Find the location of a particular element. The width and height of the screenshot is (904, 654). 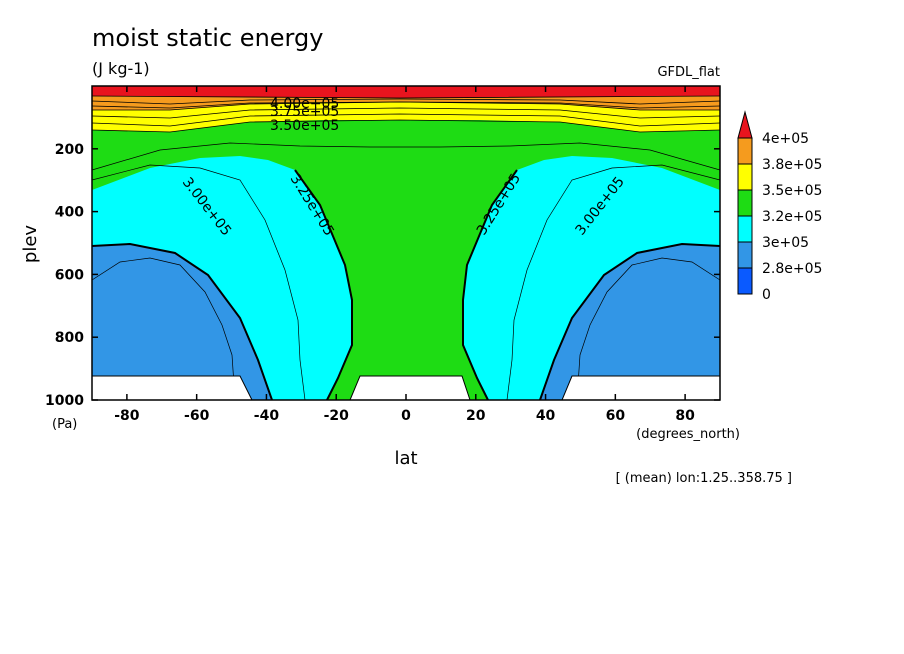

y-units-label: (Pa) is located at coordinates (64, 424).